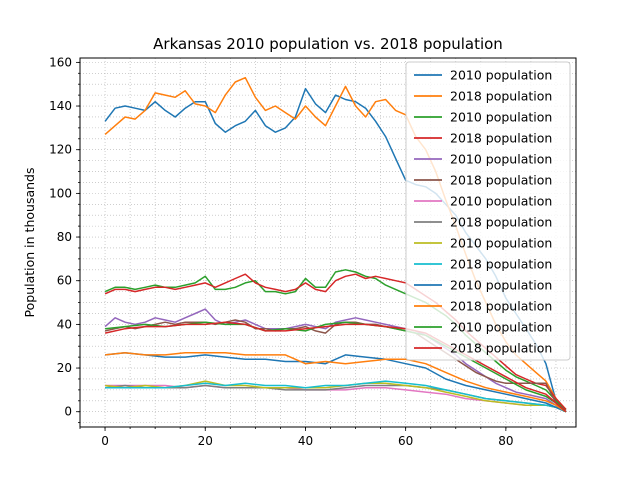 The image size is (640, 480). I want to click on x-tick-label: 80, so click(505, 441).